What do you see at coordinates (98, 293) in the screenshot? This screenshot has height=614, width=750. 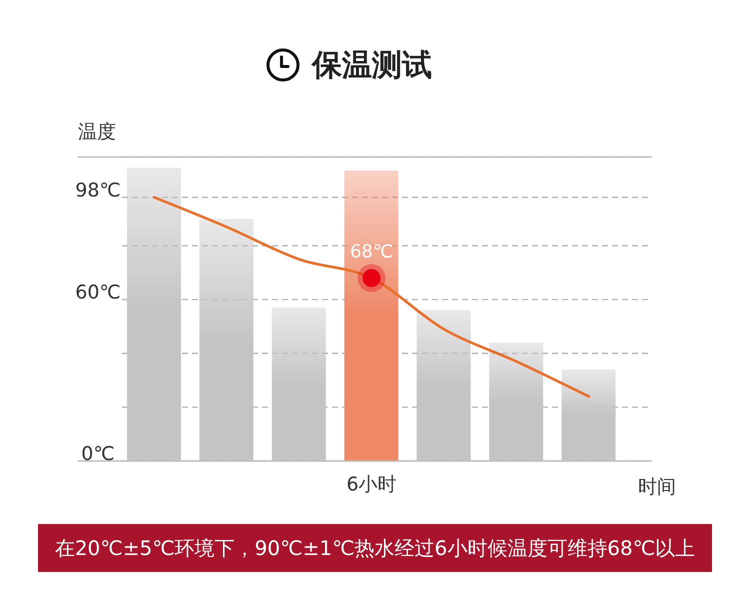 I see `y-tick-label: 60℃` at bounding box center [98, 293].